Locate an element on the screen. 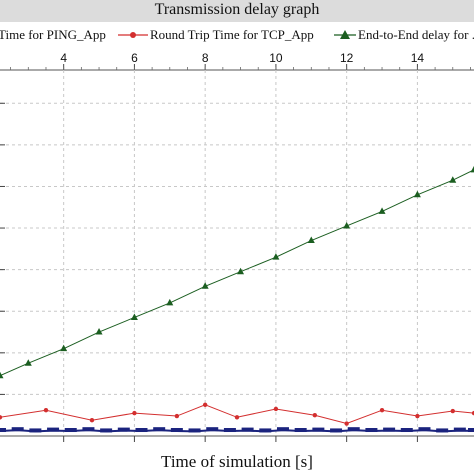 The width and height of the screenshot is (474, 474). top-axis-band is located at coordinates (237, 59).